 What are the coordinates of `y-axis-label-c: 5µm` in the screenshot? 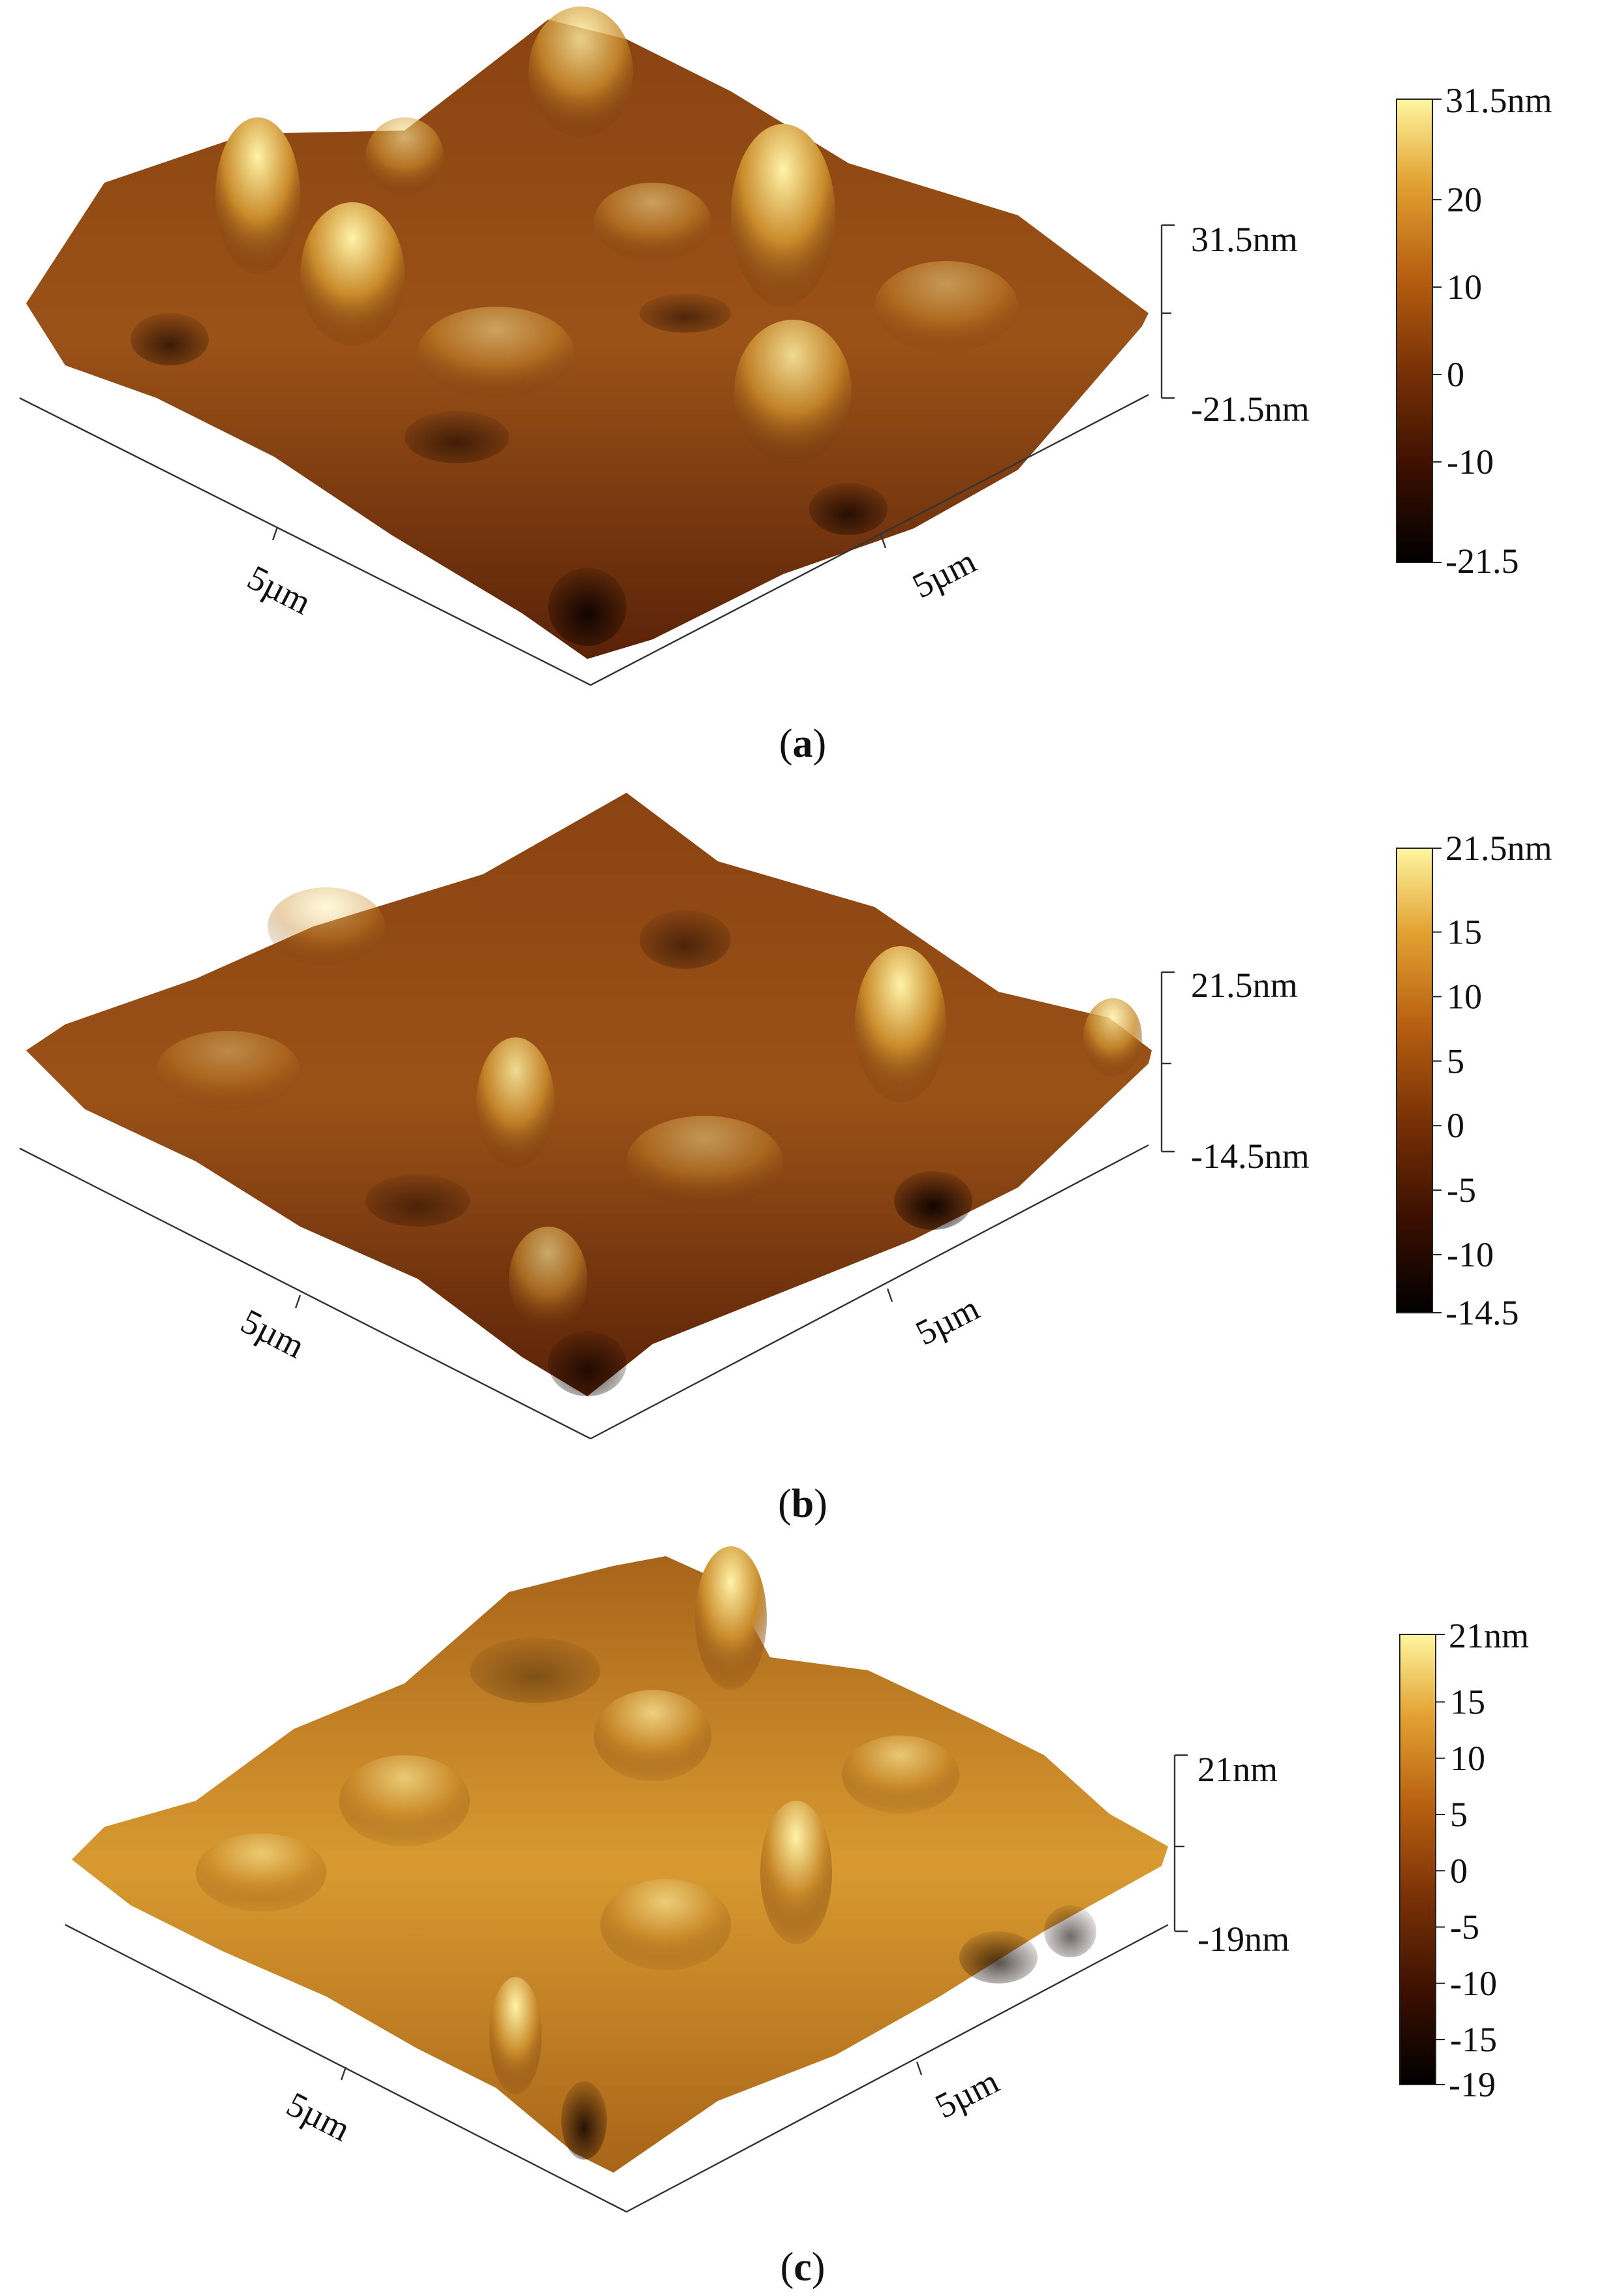 It's located at (967, 2094).